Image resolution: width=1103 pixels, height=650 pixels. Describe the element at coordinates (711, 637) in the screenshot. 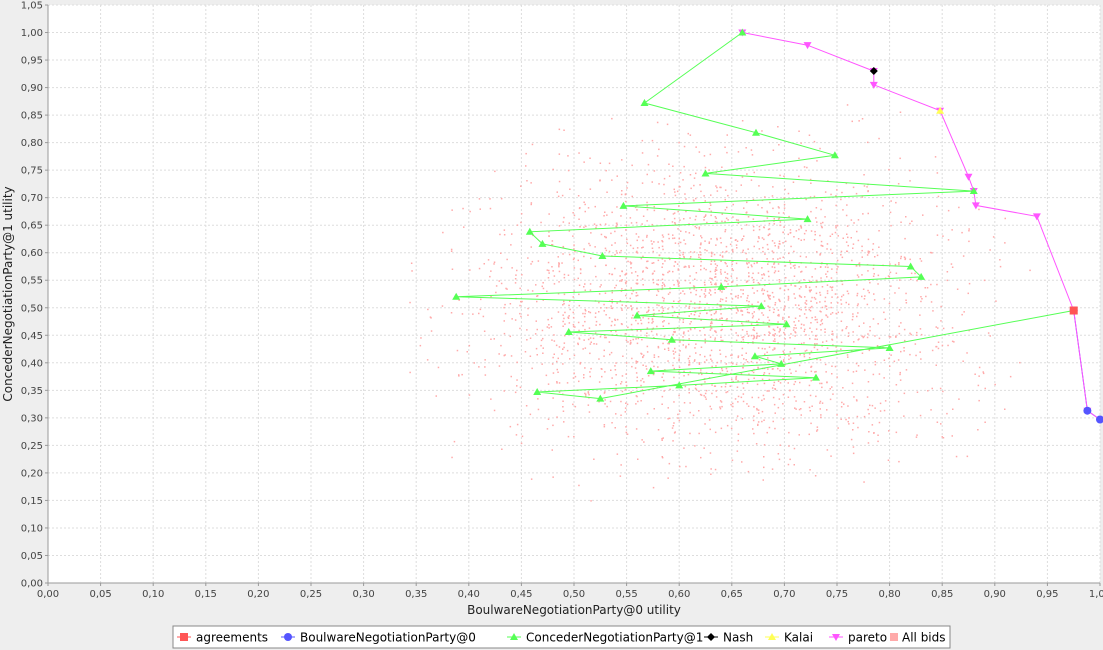

I see `legend-marker-nash` at that location.